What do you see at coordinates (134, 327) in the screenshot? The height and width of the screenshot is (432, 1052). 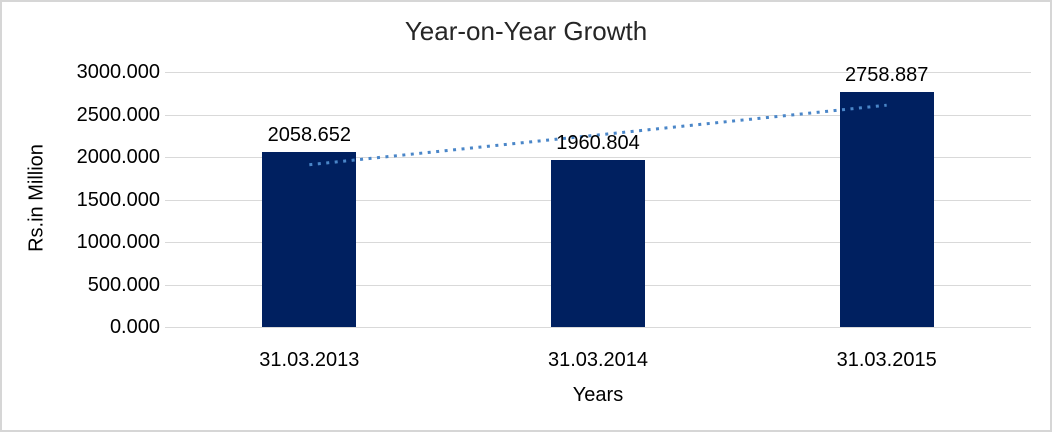 I see `y-tick-label: 0.000` at bounding box center [134, 327].